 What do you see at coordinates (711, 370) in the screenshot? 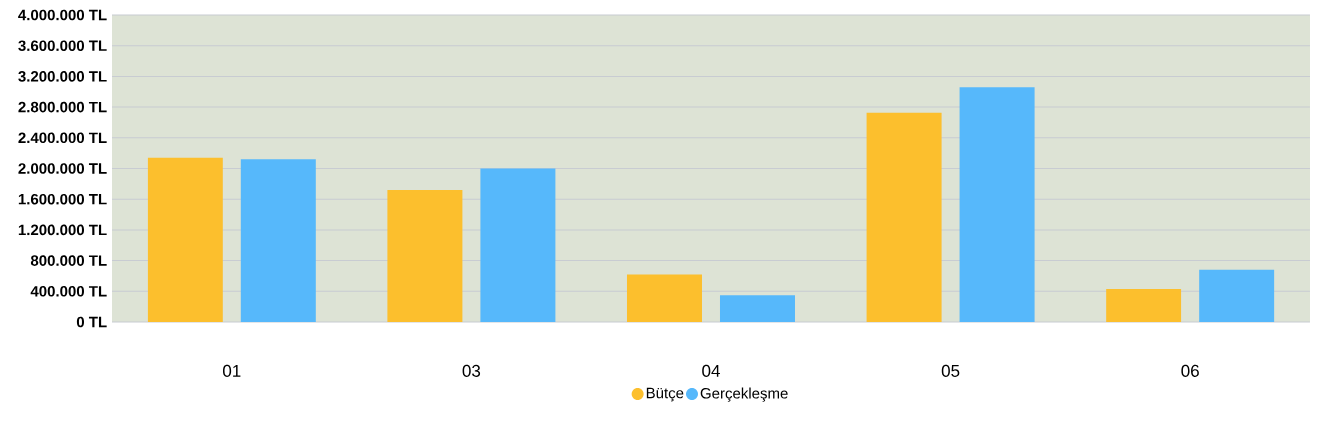
I see `x-tick-label: 04` at bounding box center [711, 370].